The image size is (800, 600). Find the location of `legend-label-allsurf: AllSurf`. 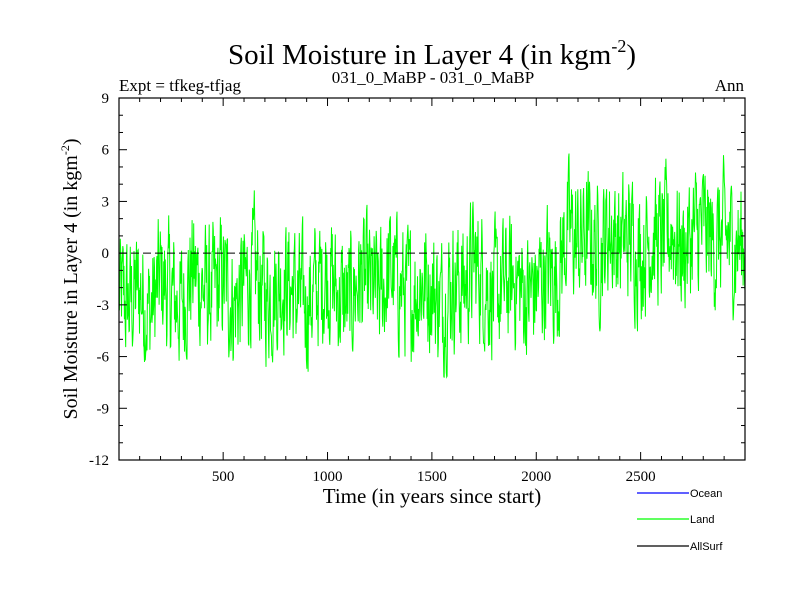

legend-label-allsurf: AllSurf is located at coordinates (706, 547).